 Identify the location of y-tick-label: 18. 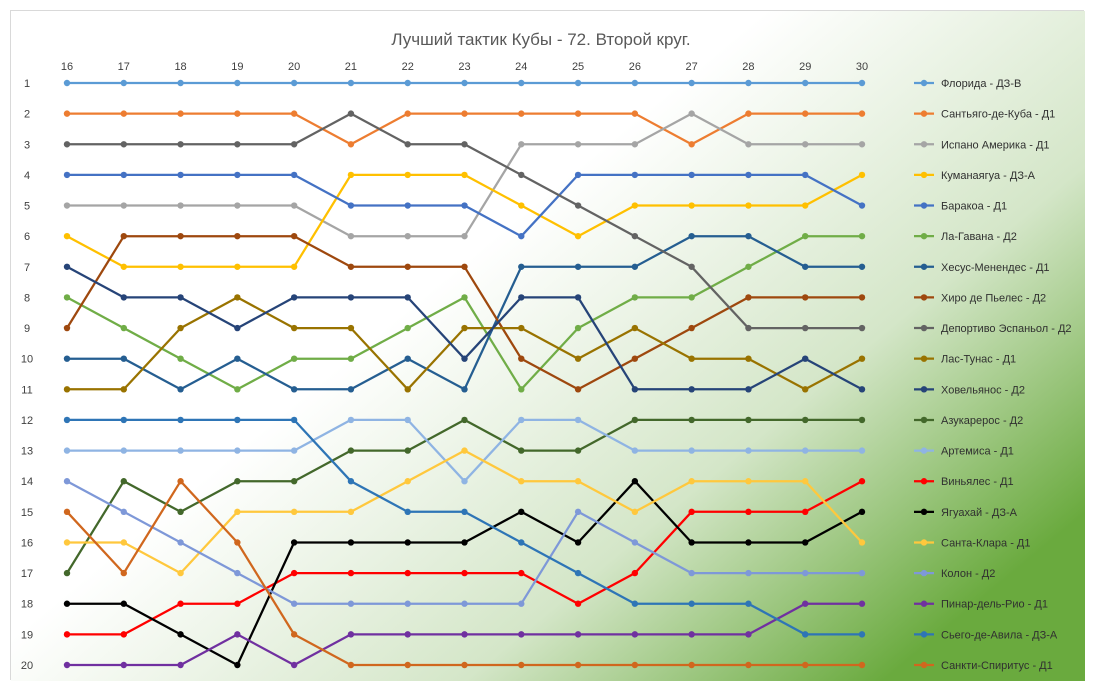
(27, 605).